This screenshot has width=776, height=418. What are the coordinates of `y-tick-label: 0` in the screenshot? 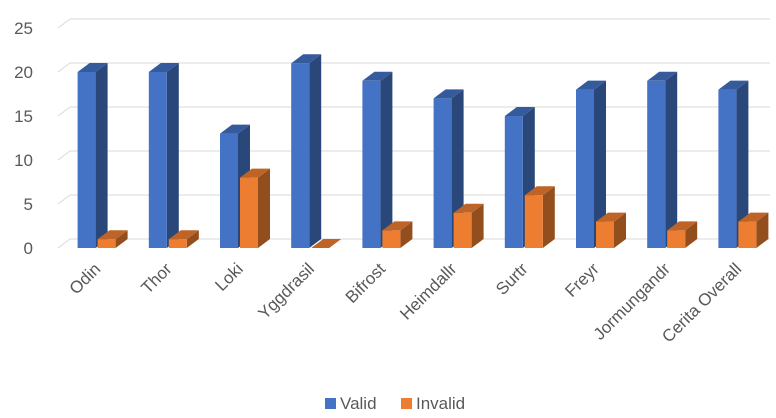 It's located at (28, 248).